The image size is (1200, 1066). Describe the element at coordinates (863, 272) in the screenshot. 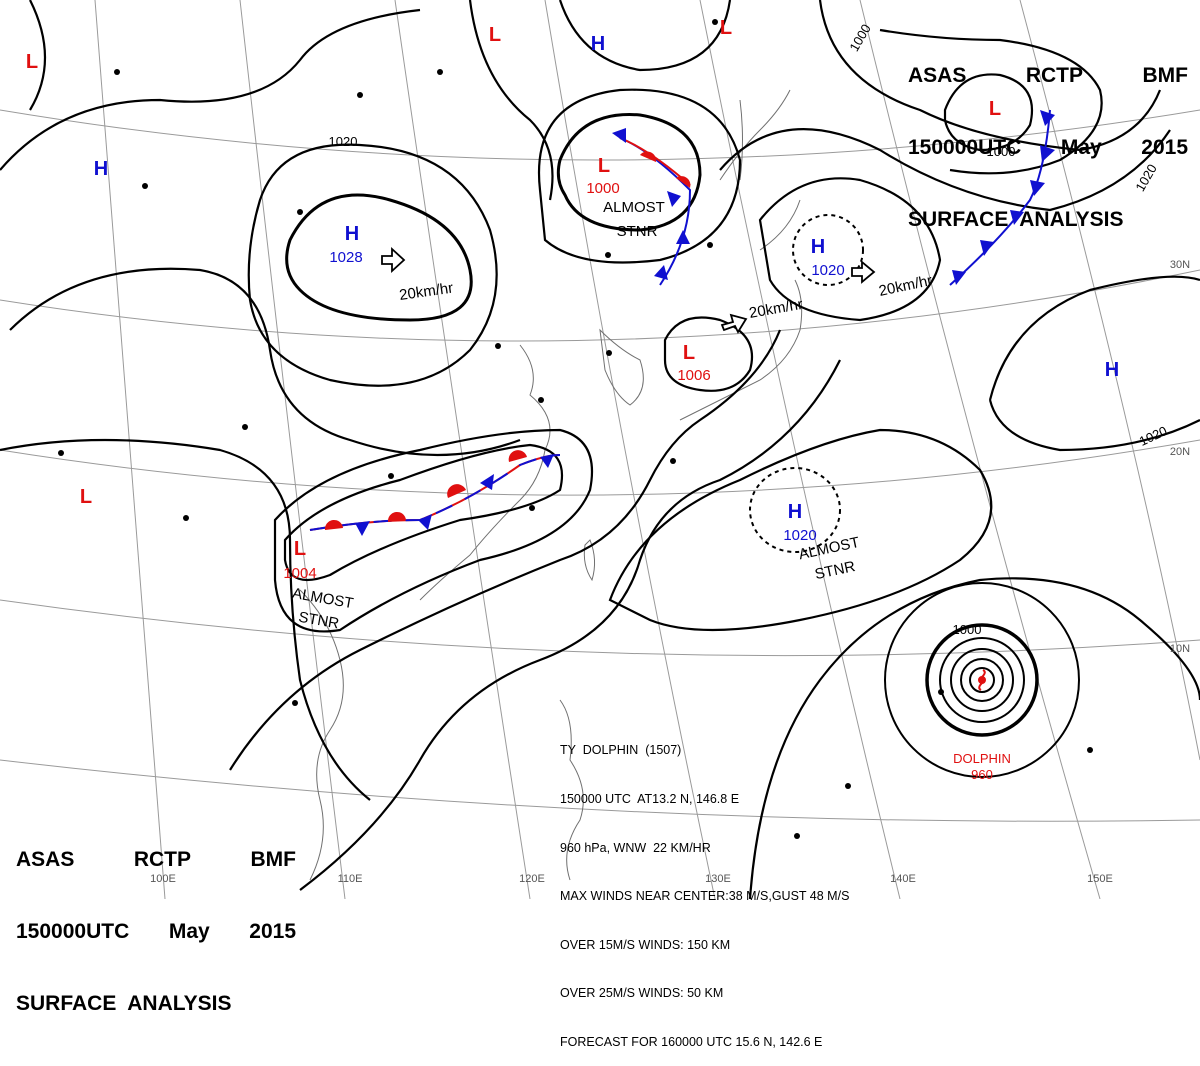

I see `motion-arrow-icon` at that location.